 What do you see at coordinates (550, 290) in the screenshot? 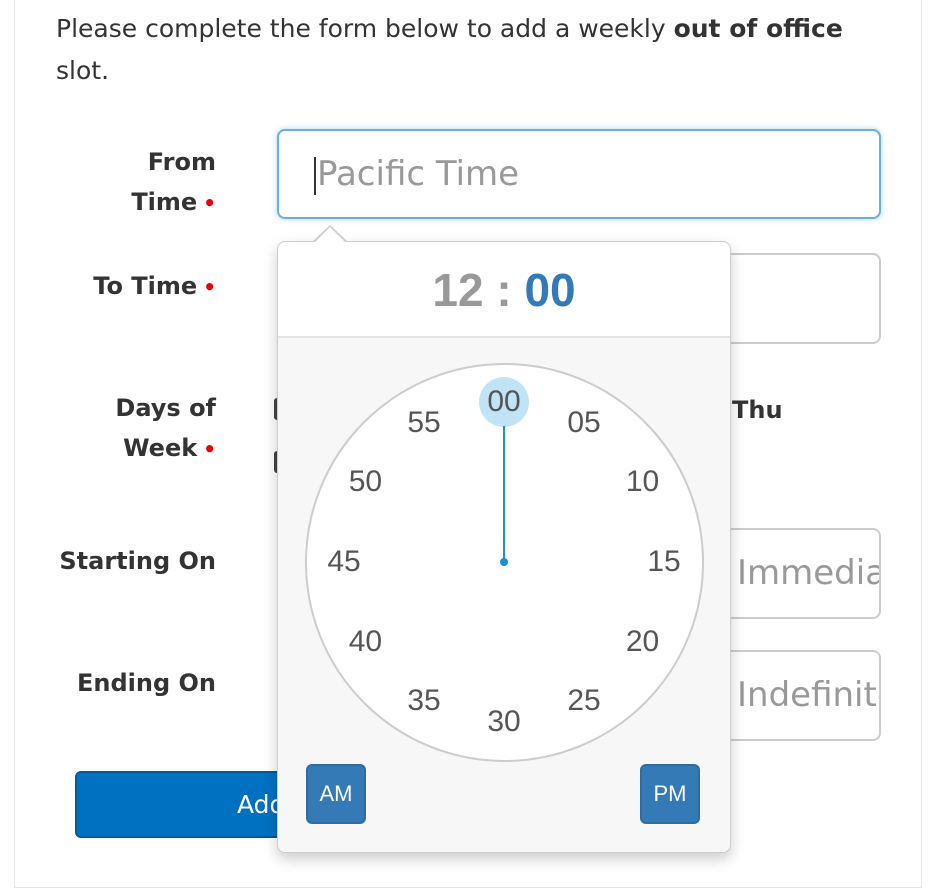
I see `minutes-display: 00` at bounding box center [550, 290].